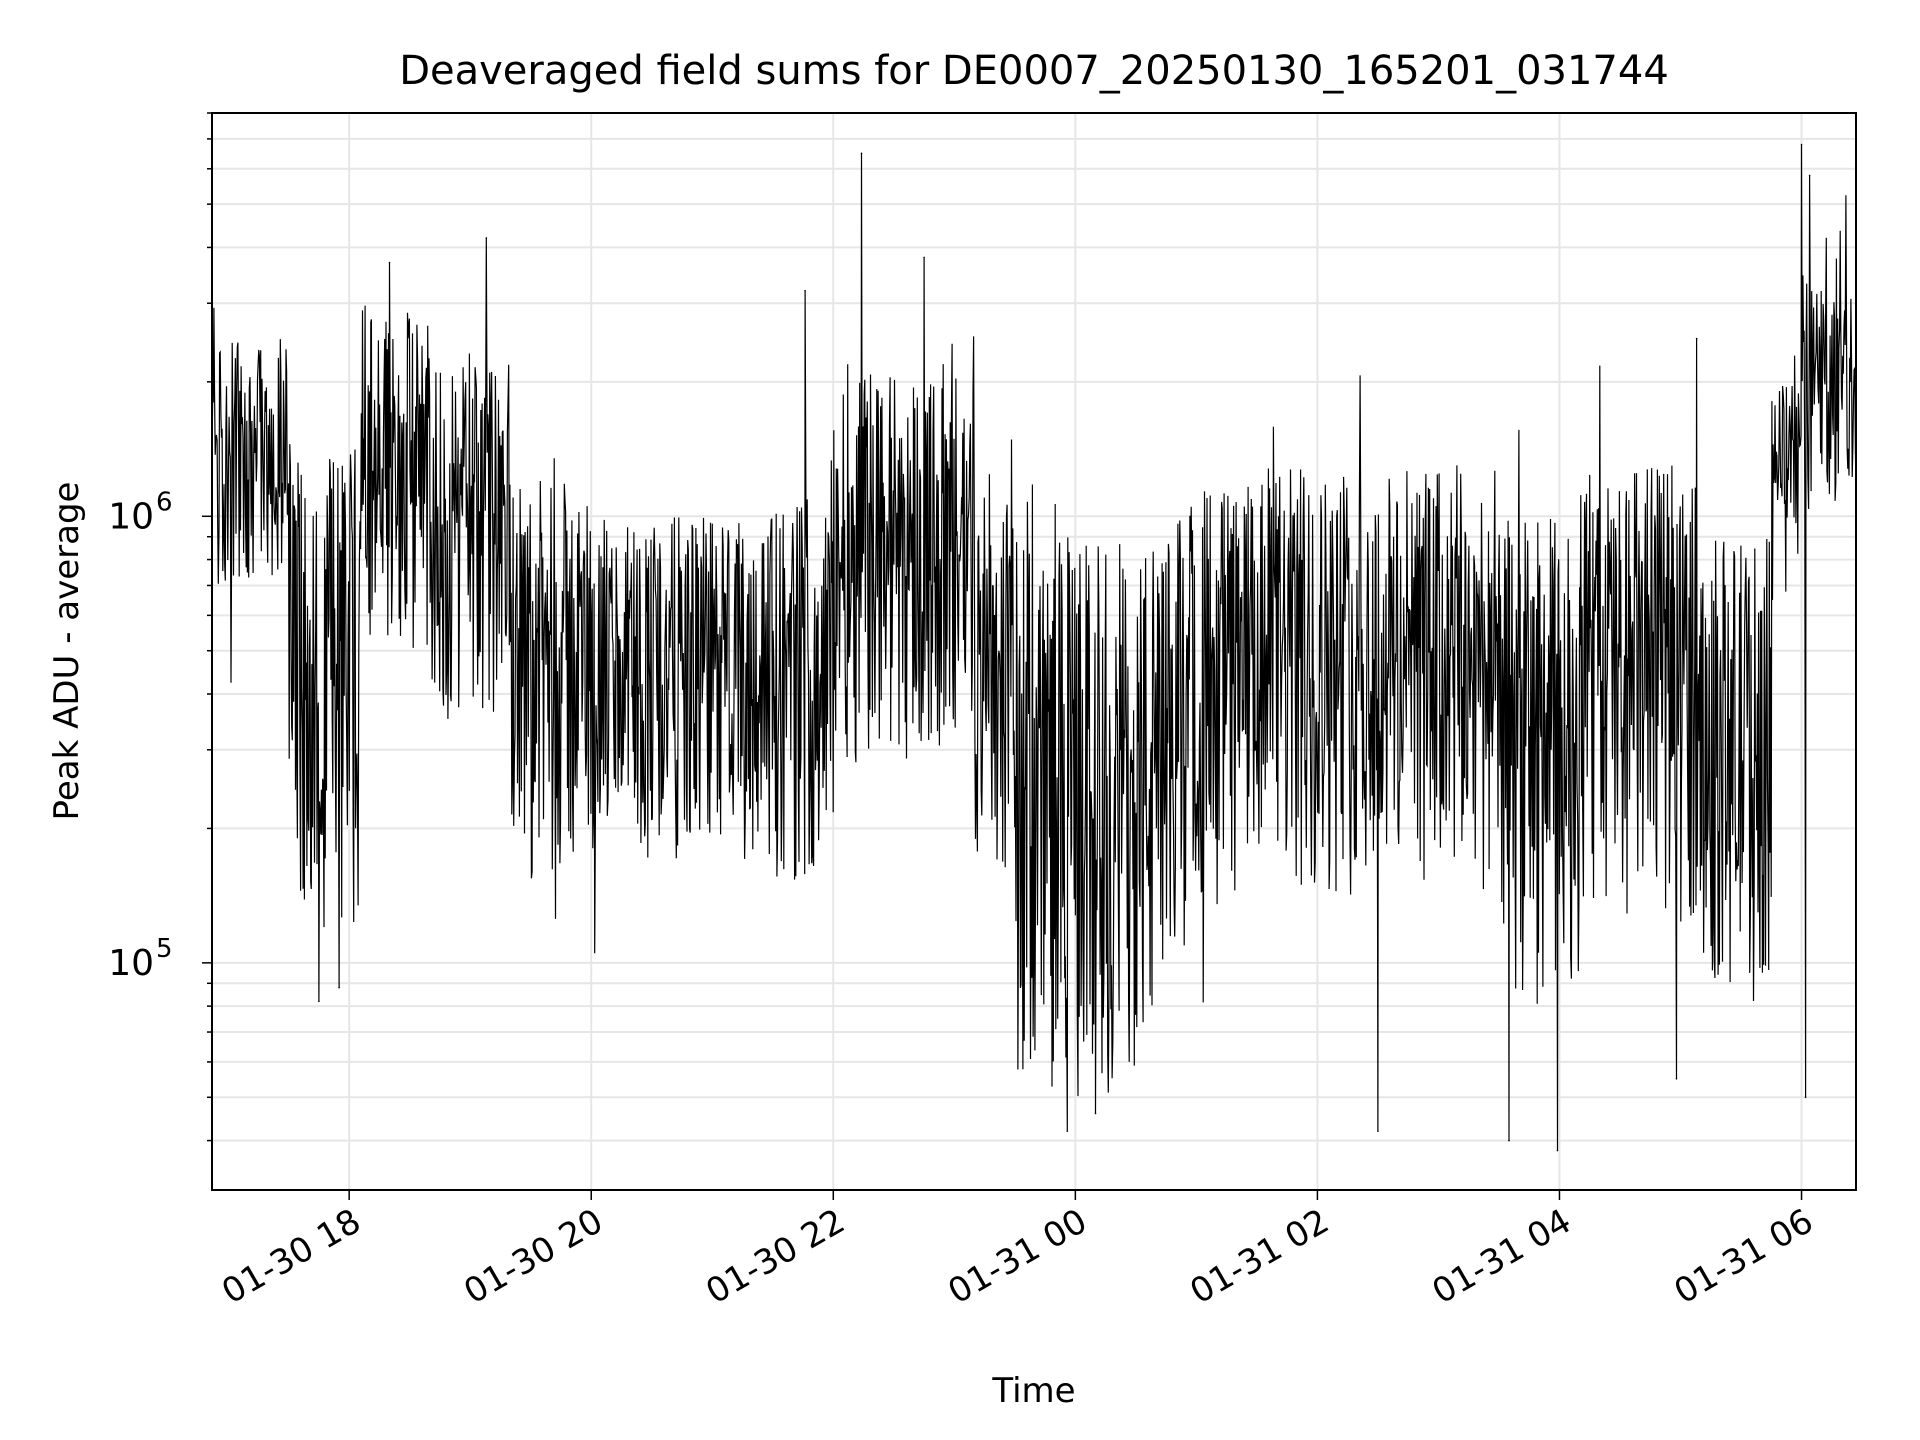 The image size is (1920, 1440). Describe the element at coordinates (1033, 1391) in the screenshot. I see `x-axis-label: Time` at that location.